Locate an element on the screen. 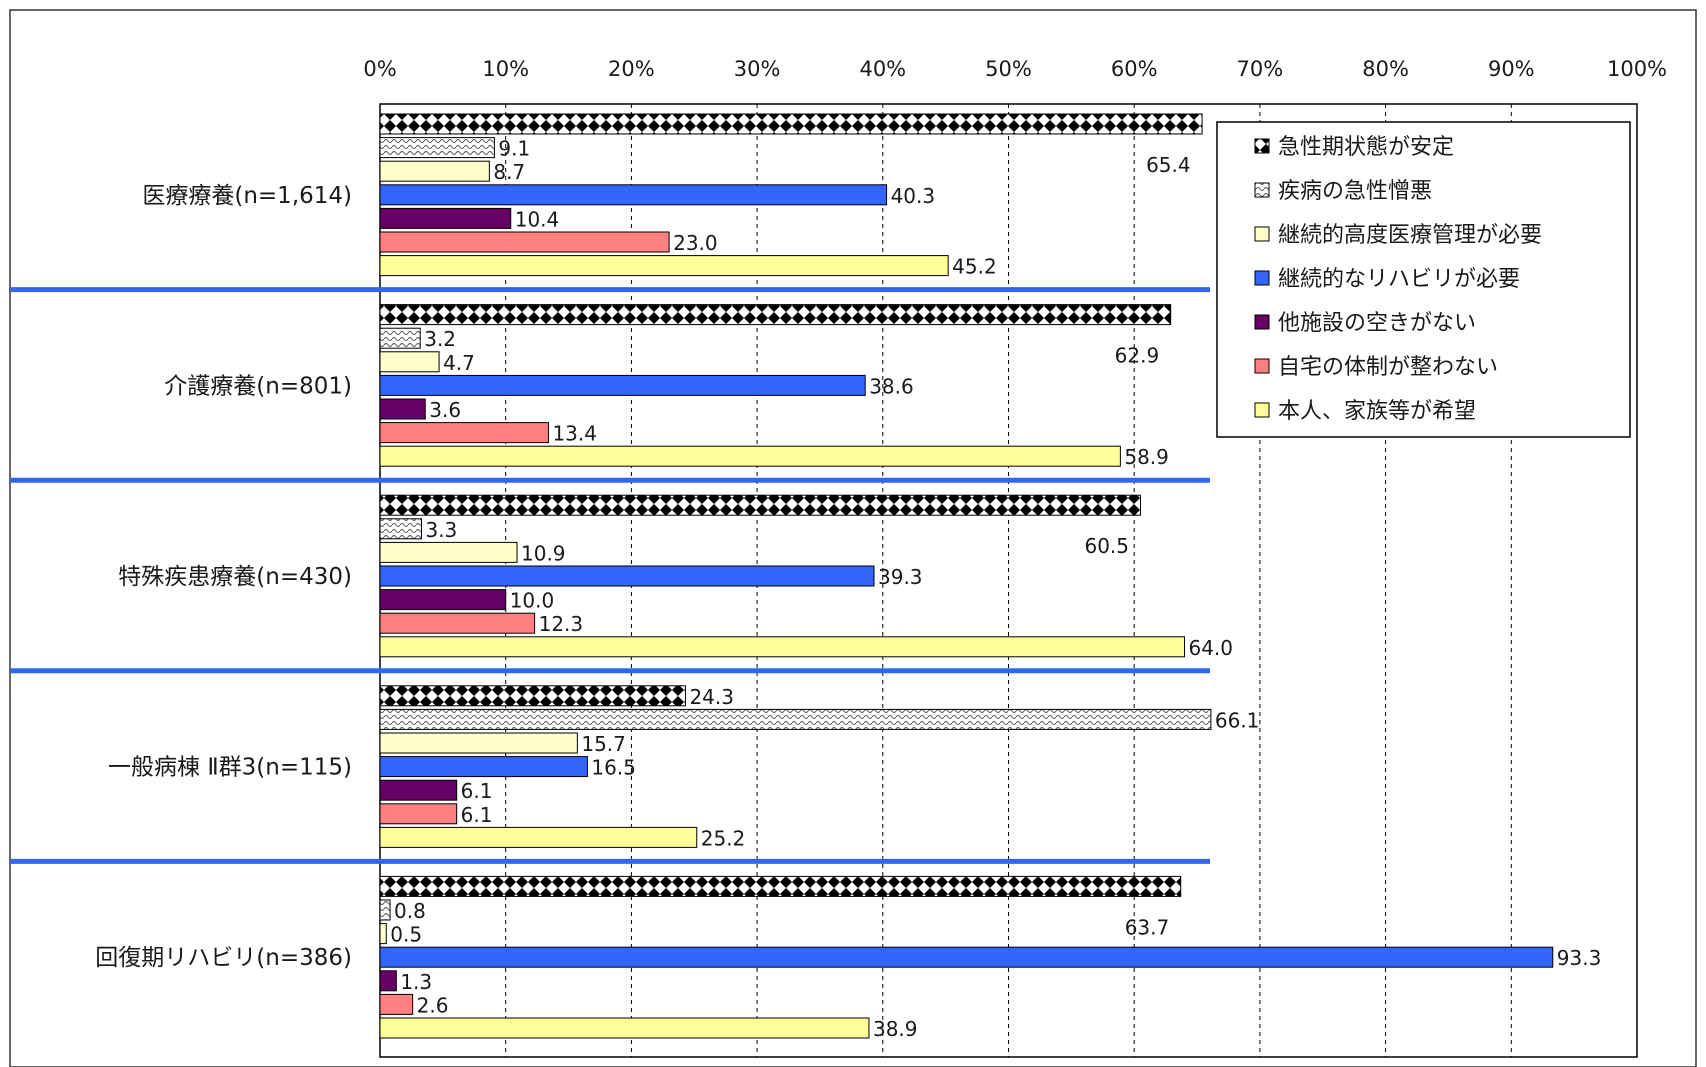 The height and width of the screenshot is (1067, 1706). x-tick-label: 80% is located at coordinates (1385, 69).